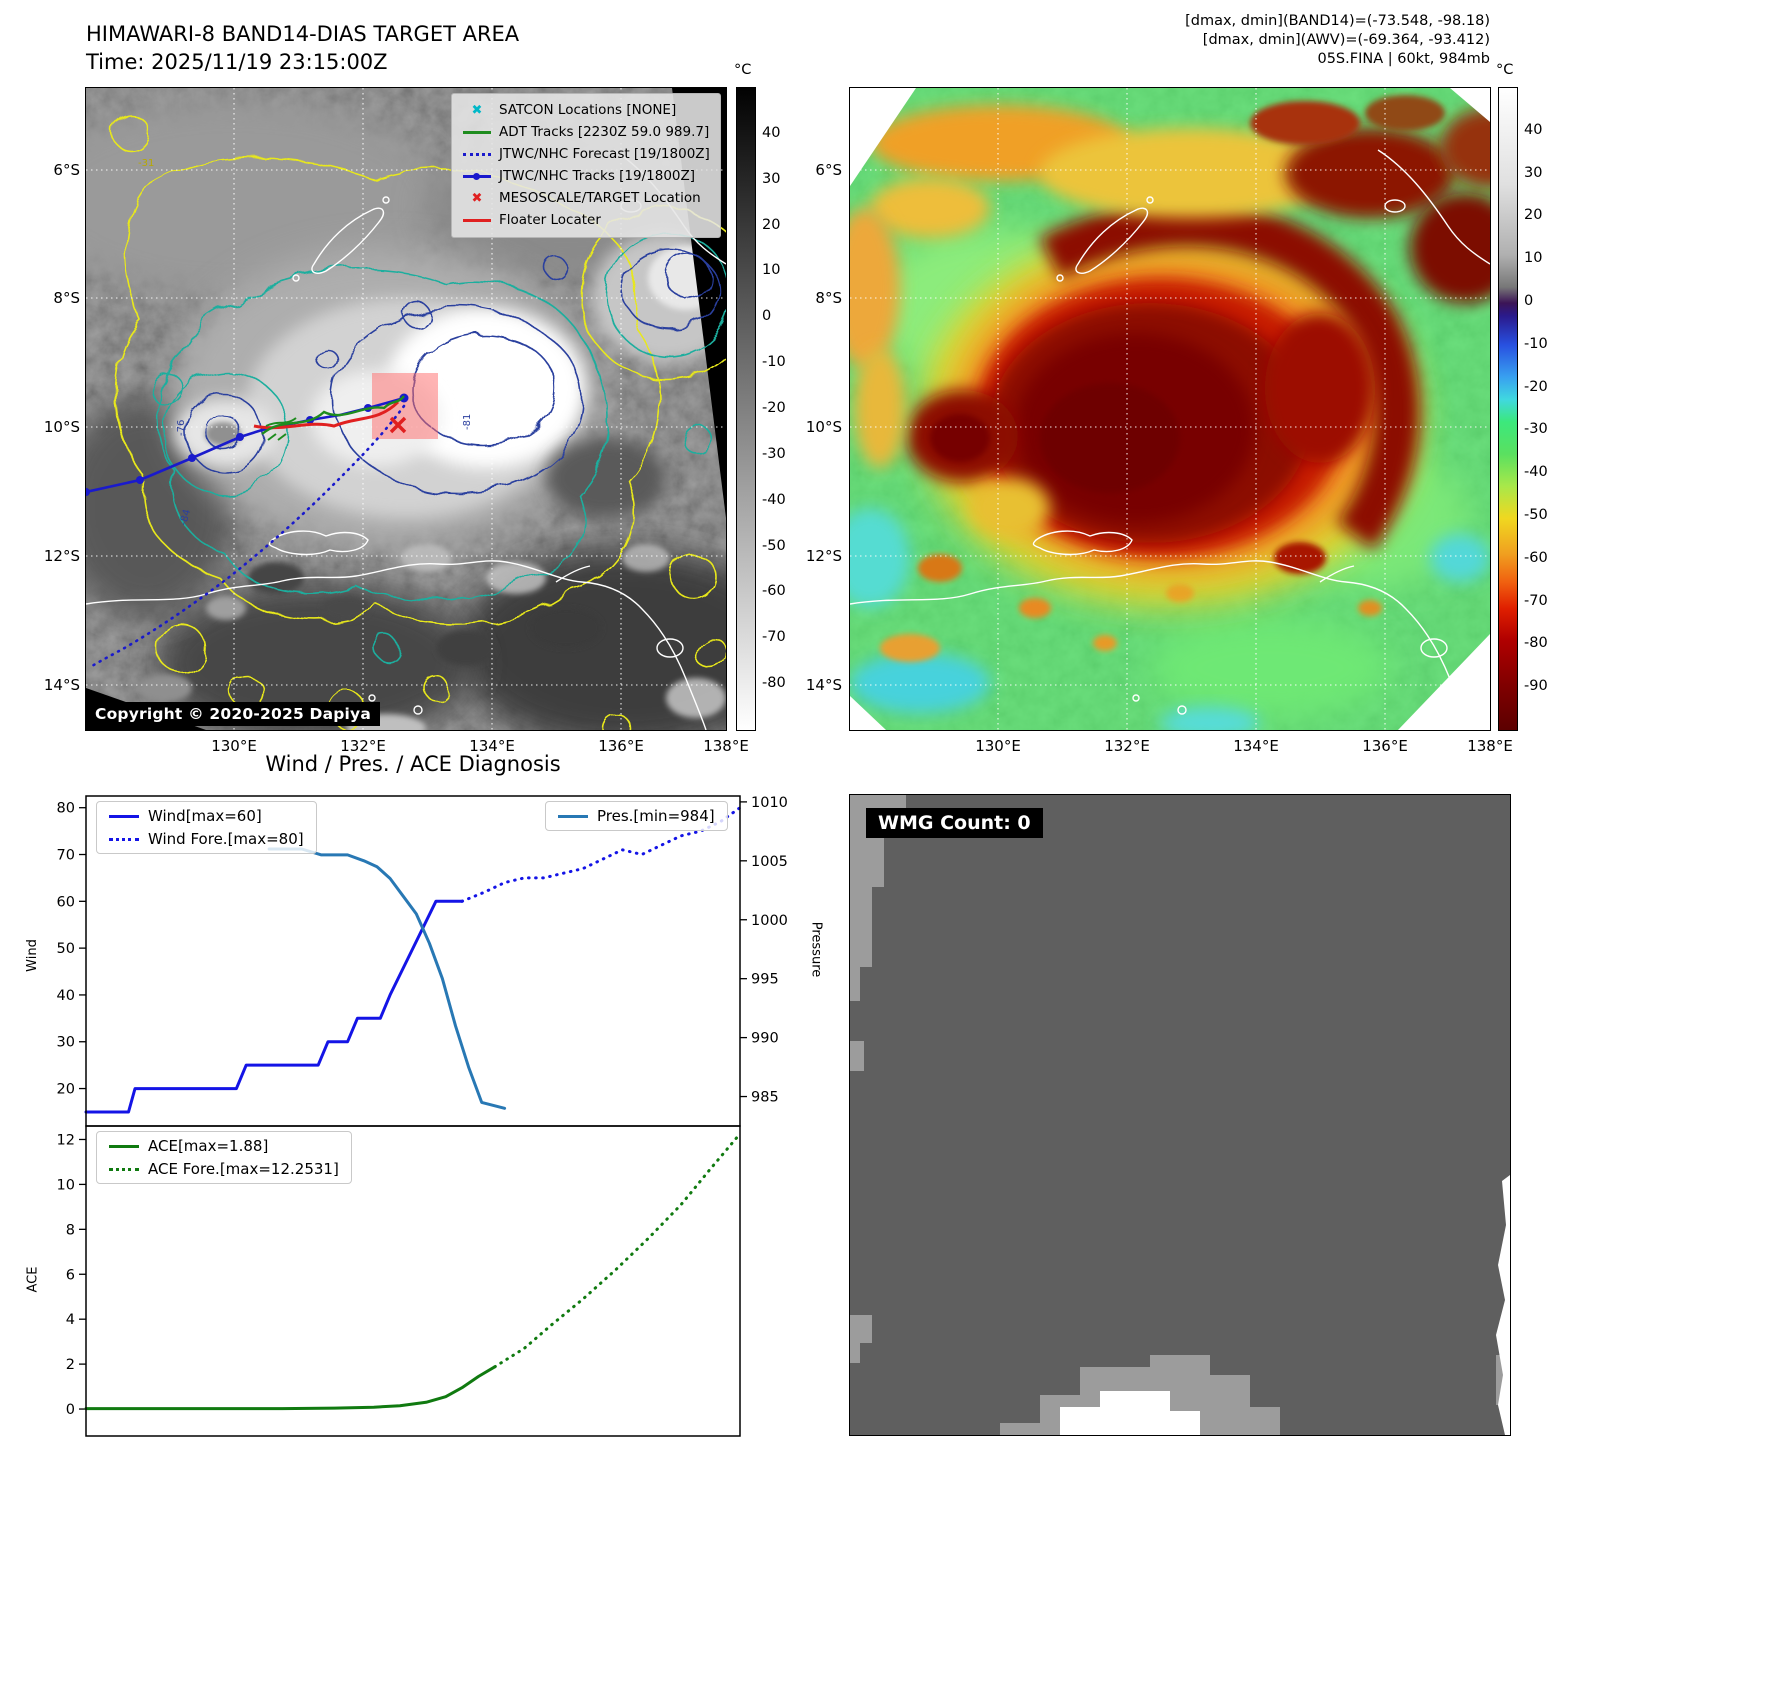  I want to click on target-x-marker, so click(398, 425).